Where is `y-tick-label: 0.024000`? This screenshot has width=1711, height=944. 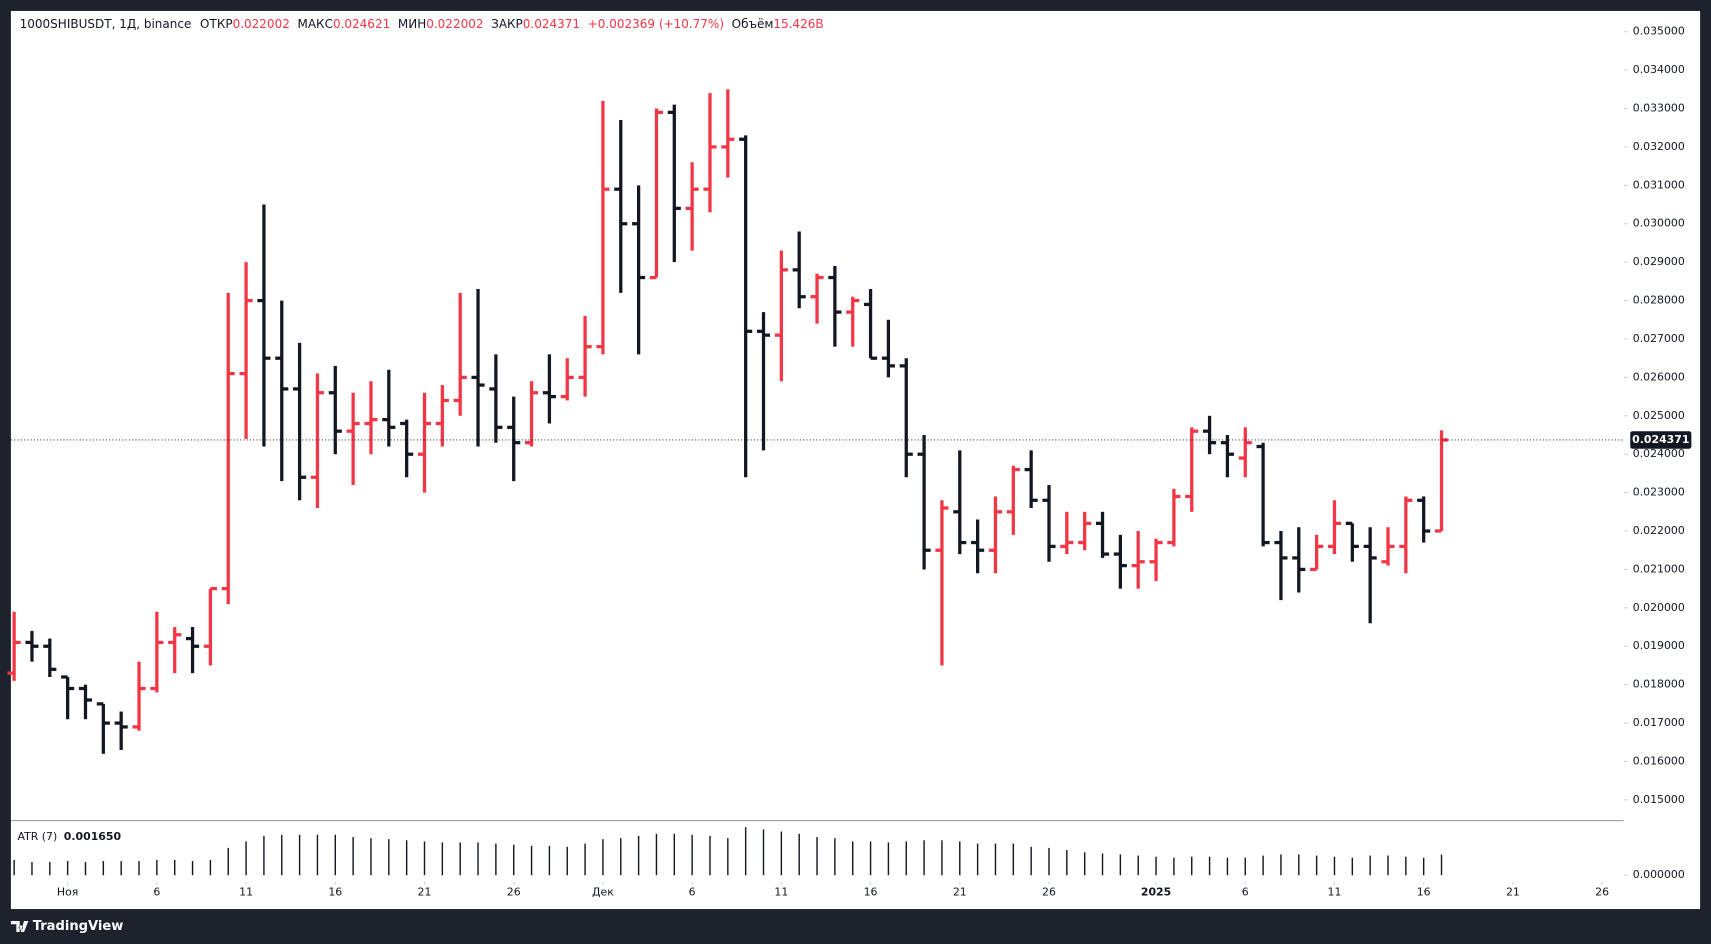
y-tick-label: 0.024000 is located at coordinates (1659, 453).